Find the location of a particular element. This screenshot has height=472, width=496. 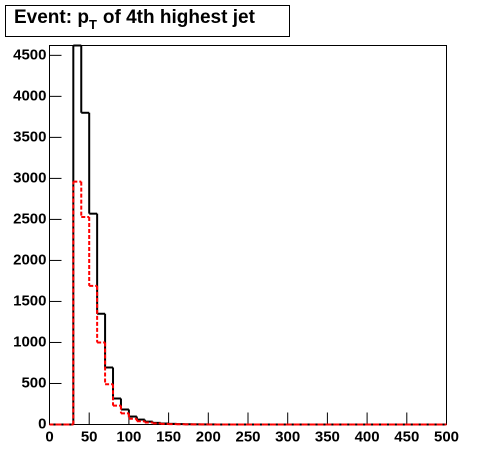

x-tick-label: 50 is located at coordinates (89, 436).